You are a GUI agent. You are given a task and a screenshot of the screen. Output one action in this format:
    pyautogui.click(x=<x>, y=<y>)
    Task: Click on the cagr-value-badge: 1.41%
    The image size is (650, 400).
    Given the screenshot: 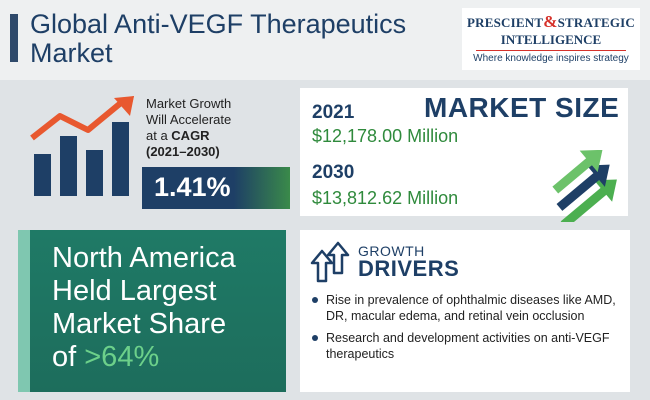 What is the action you would take?
    pyautogui.click(x=216, y=188)
    